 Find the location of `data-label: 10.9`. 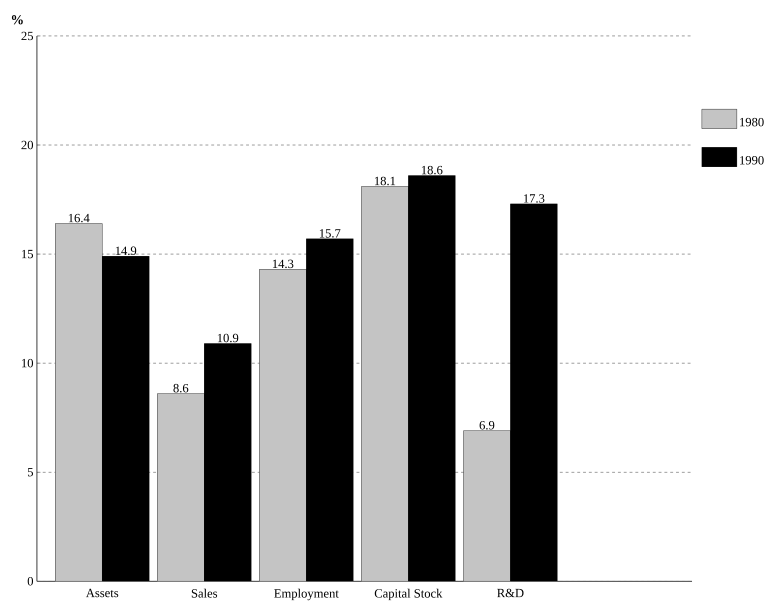

data-label: 10.9 is located at coordinates (228, 338).